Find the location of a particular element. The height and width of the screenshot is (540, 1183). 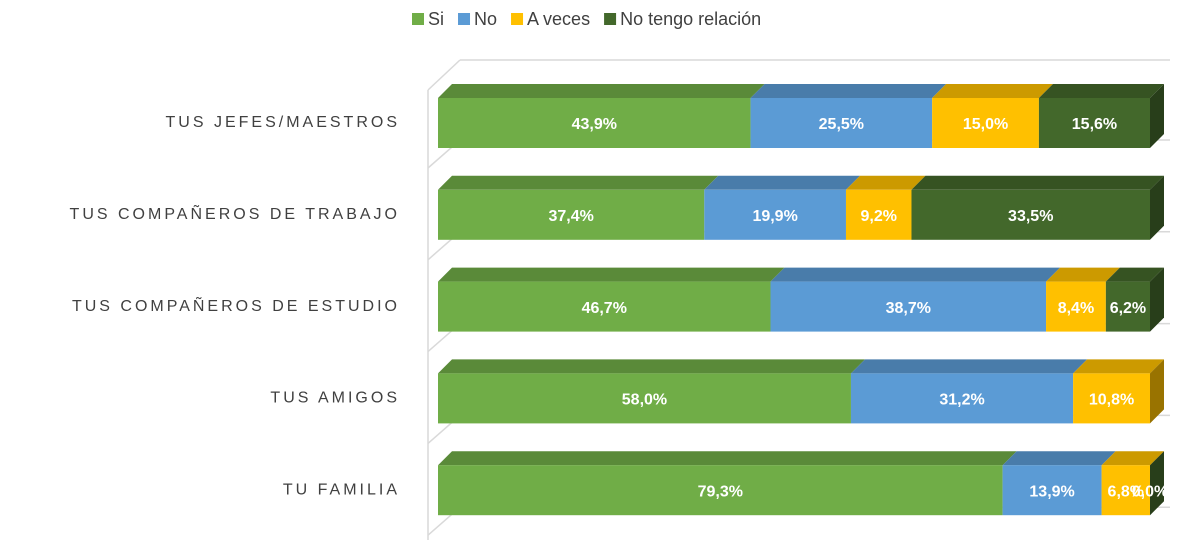

data-label: 33,5% is located at coordinates (1030, 216).